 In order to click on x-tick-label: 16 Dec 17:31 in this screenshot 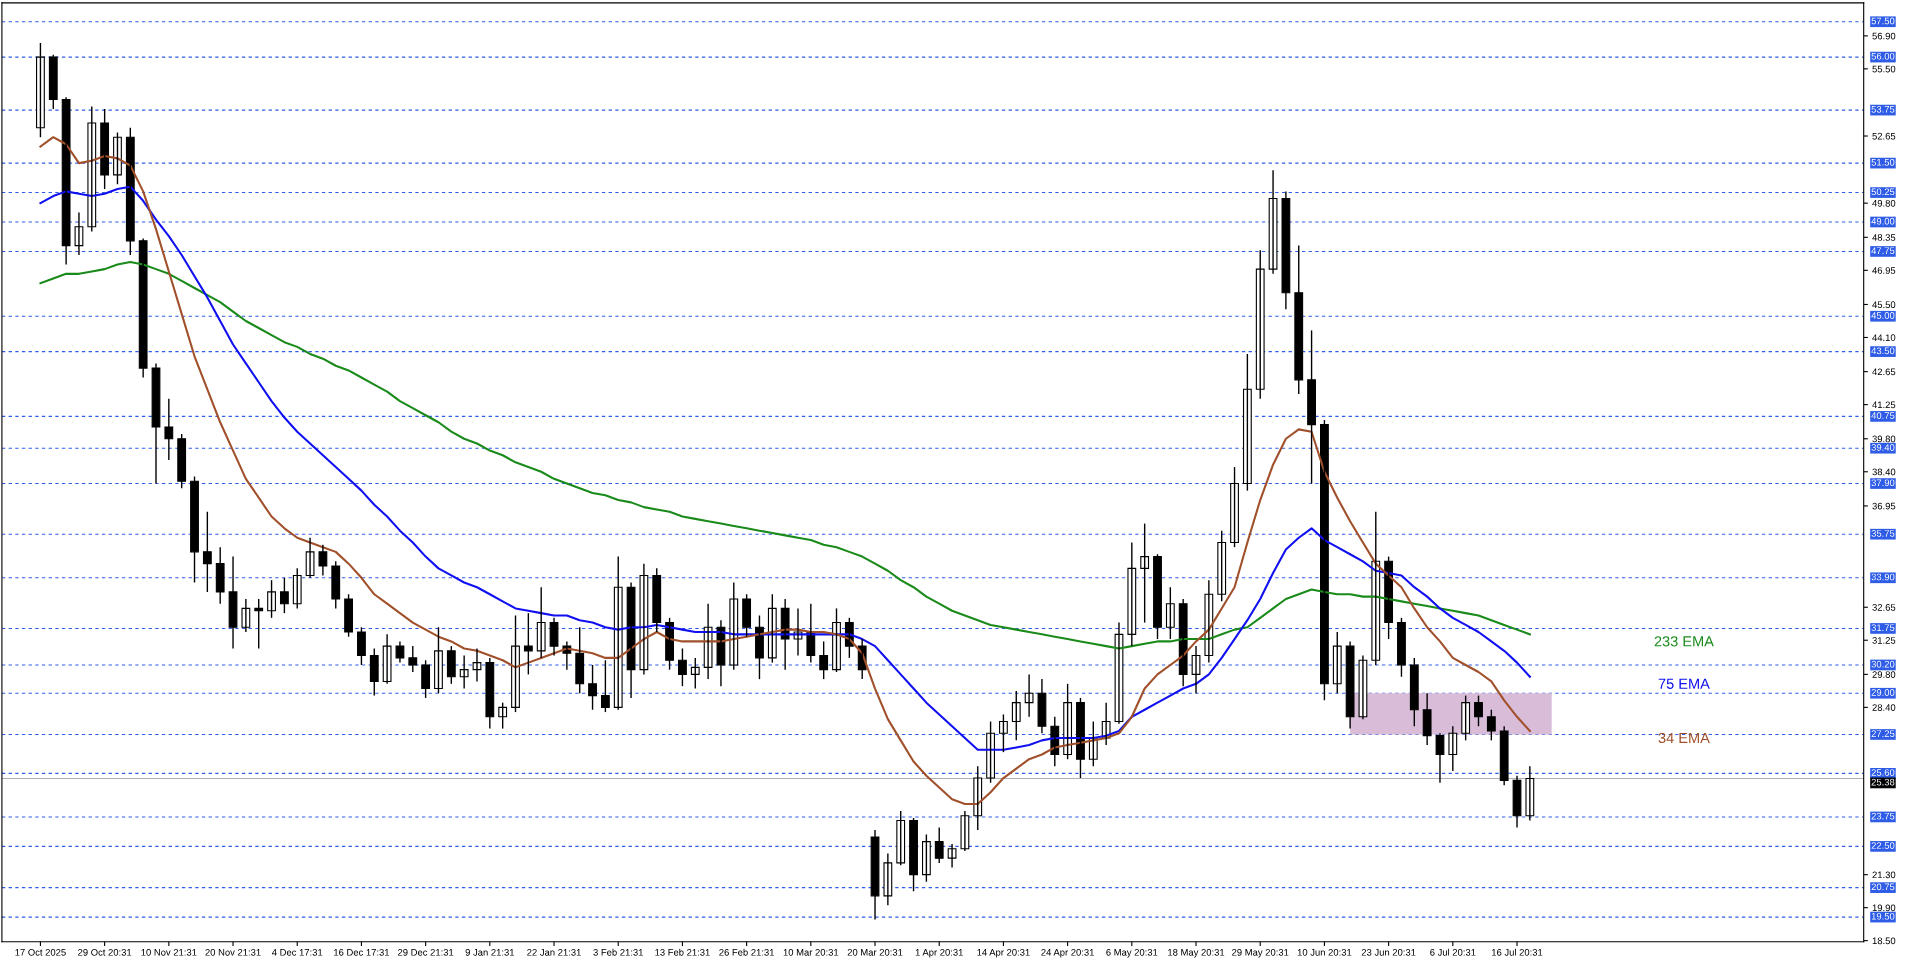, I will do `click(362, 952)`.